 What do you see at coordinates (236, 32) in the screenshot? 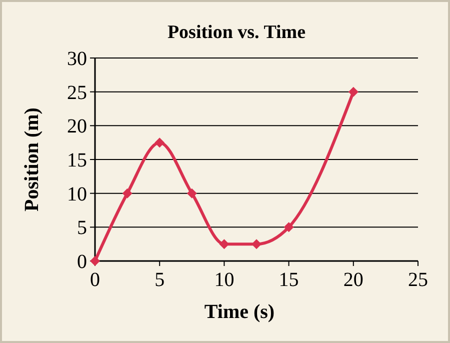
I see `chart-title: Position vs. Time` at bounding box center [236, 32].